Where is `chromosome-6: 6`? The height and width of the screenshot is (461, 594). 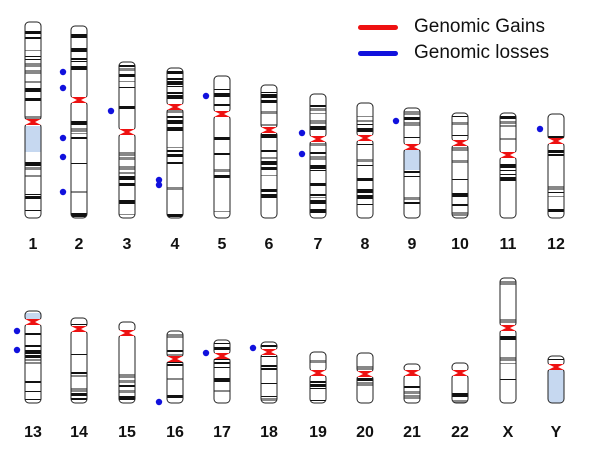
chromosome-6: 6 is located at coordinates (269, 168).